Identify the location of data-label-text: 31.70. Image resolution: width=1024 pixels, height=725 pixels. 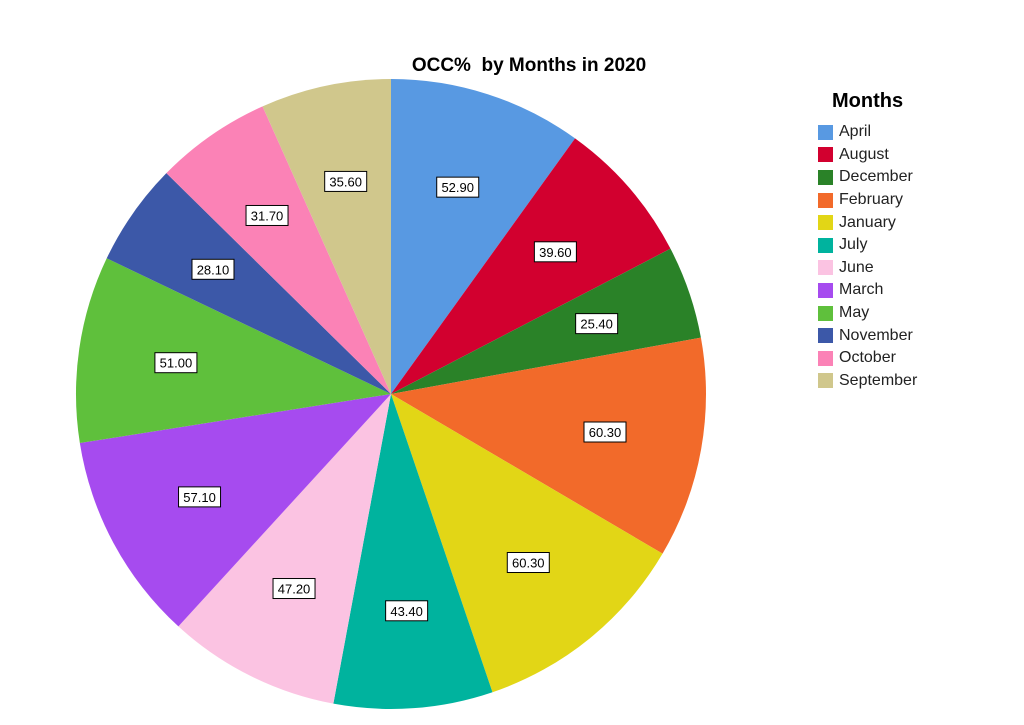
(267, 215).